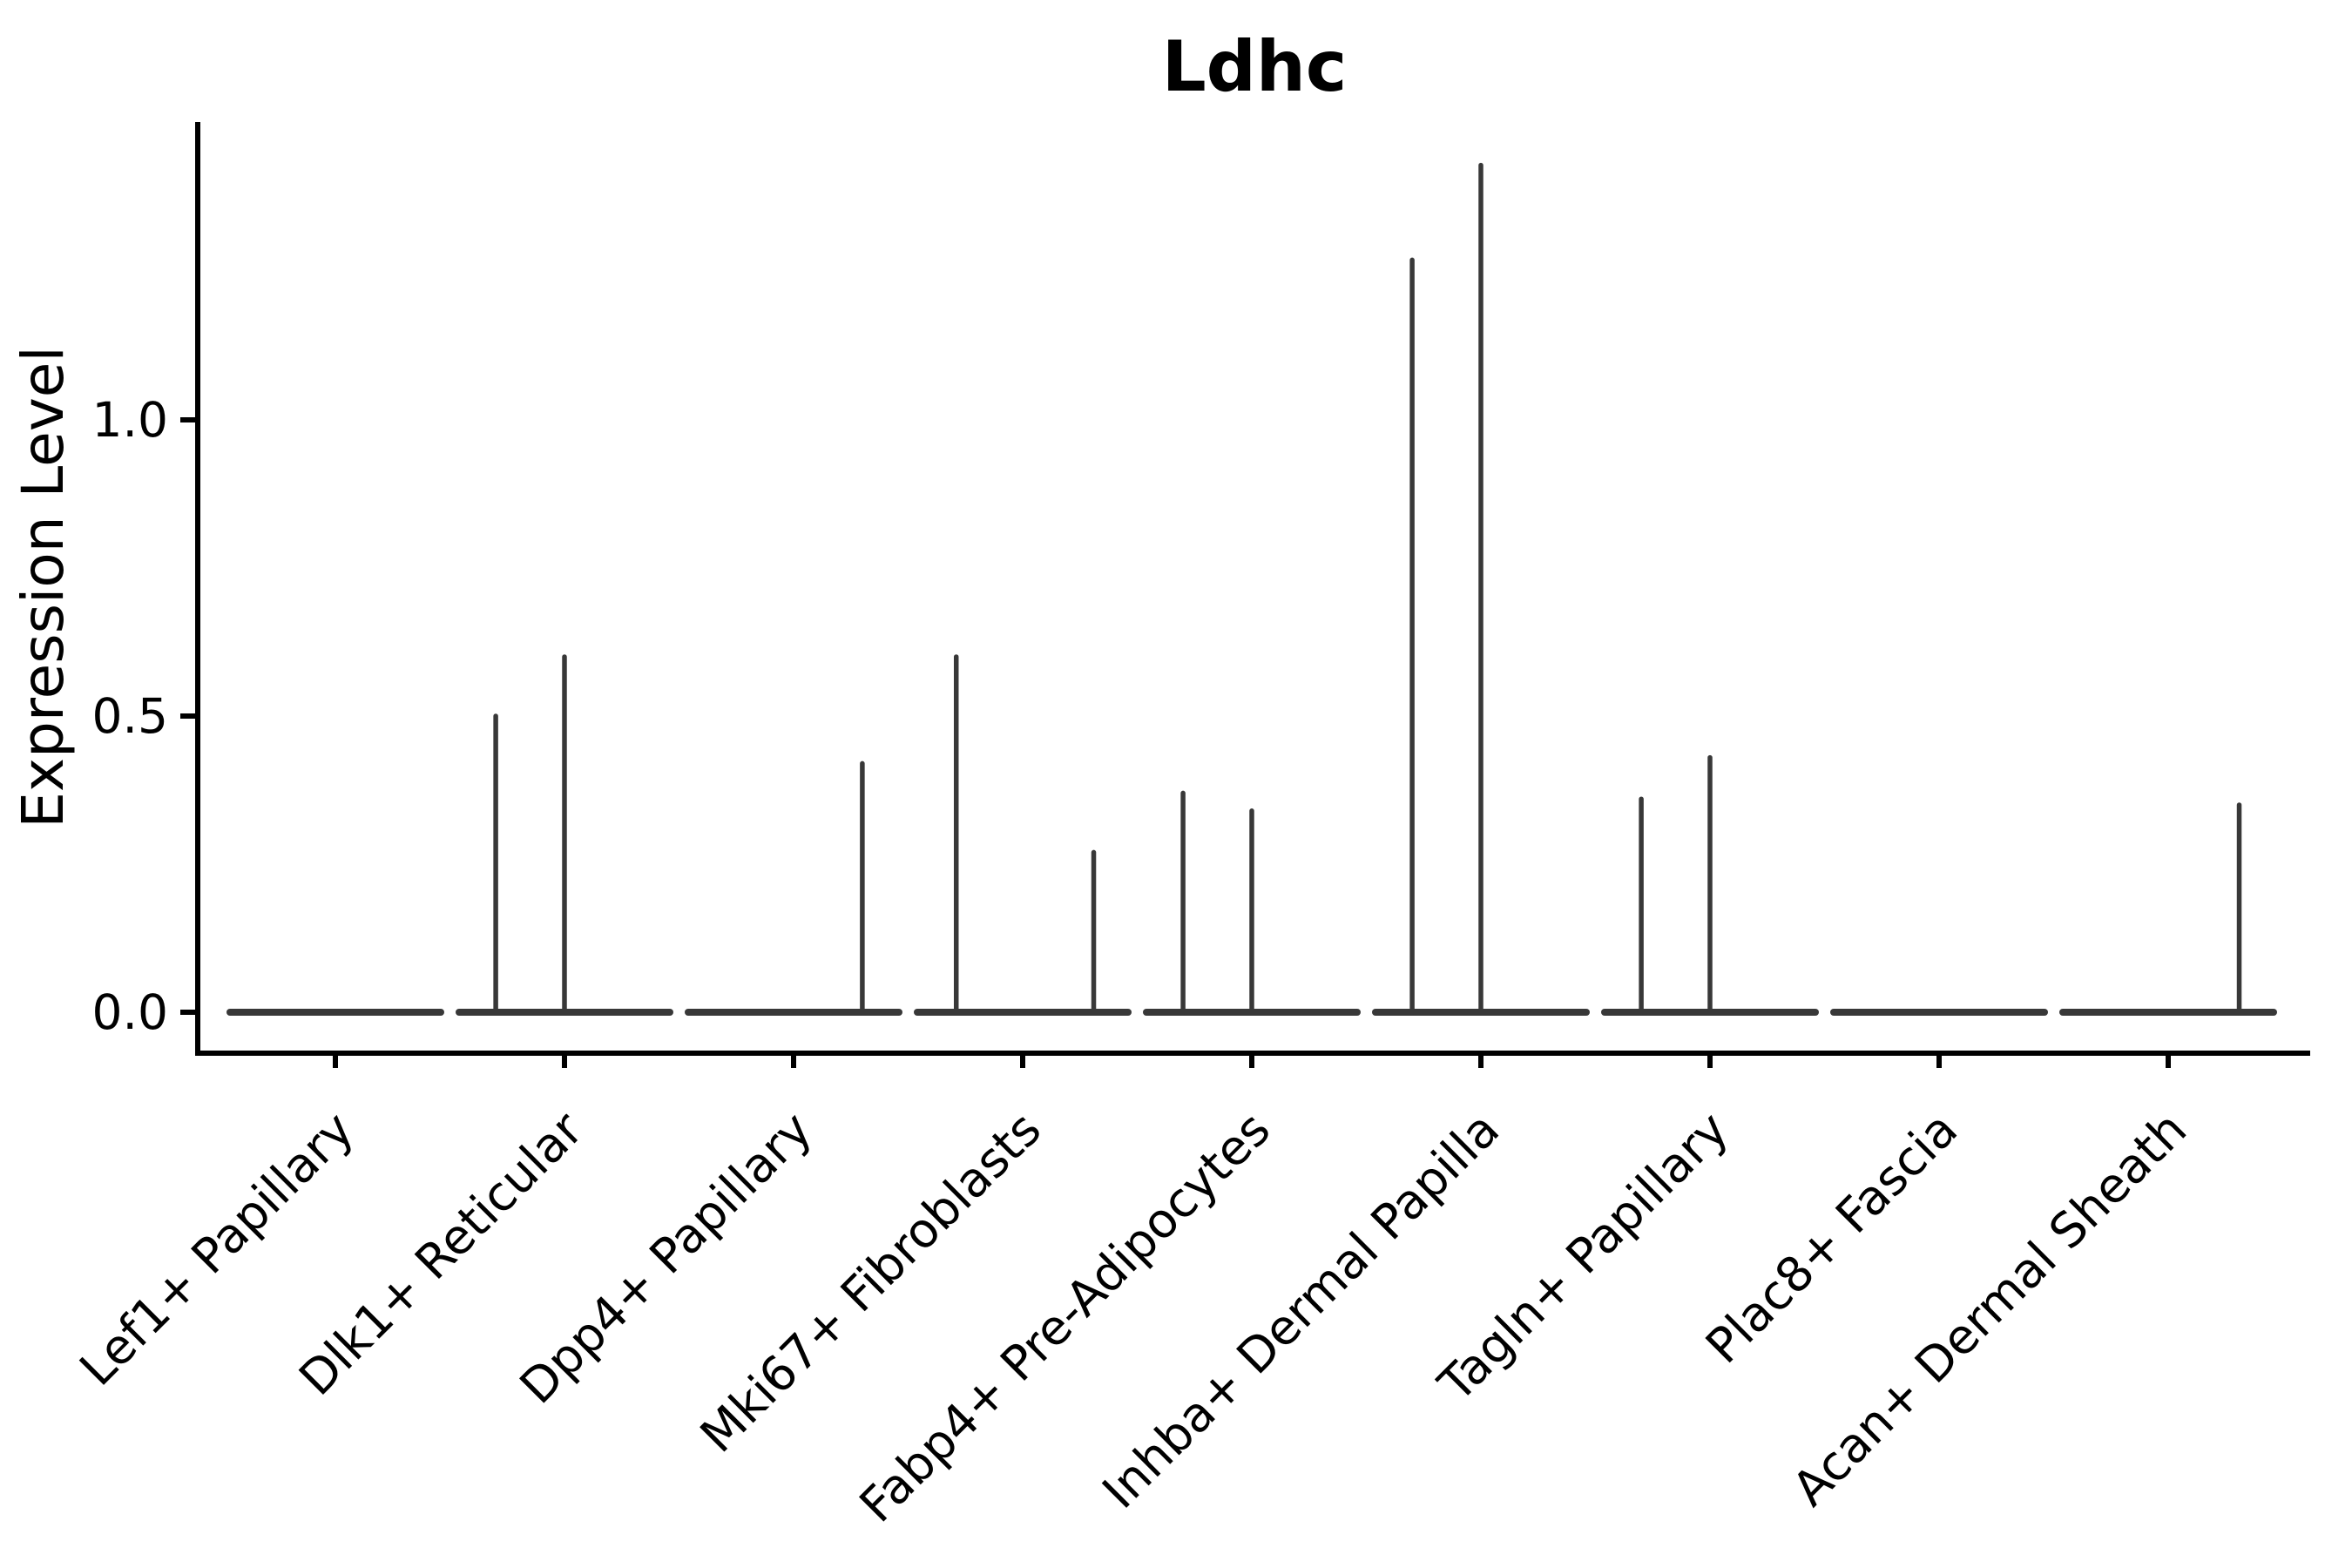 The width and height of the screenshot is (2352, 1568). Describe the element at coordinates (1989, 1309) in the screenshot. I see `x-tick-label: Acan+ Dermal Sheath` at that location.